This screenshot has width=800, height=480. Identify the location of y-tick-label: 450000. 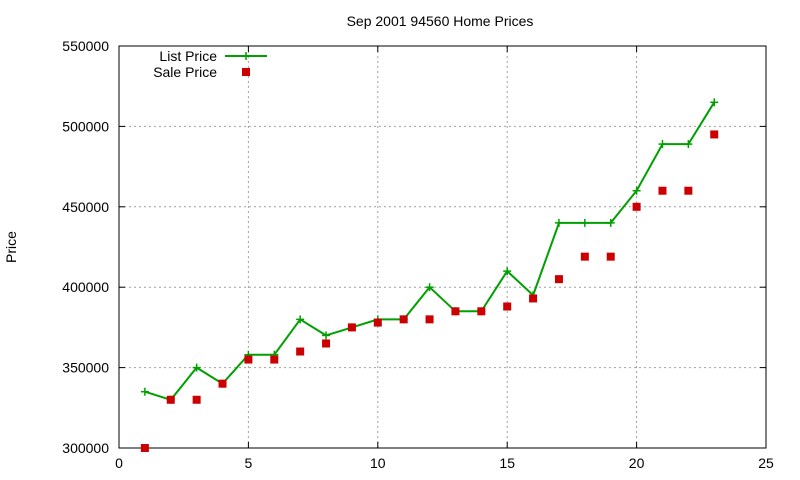
(85, 207).